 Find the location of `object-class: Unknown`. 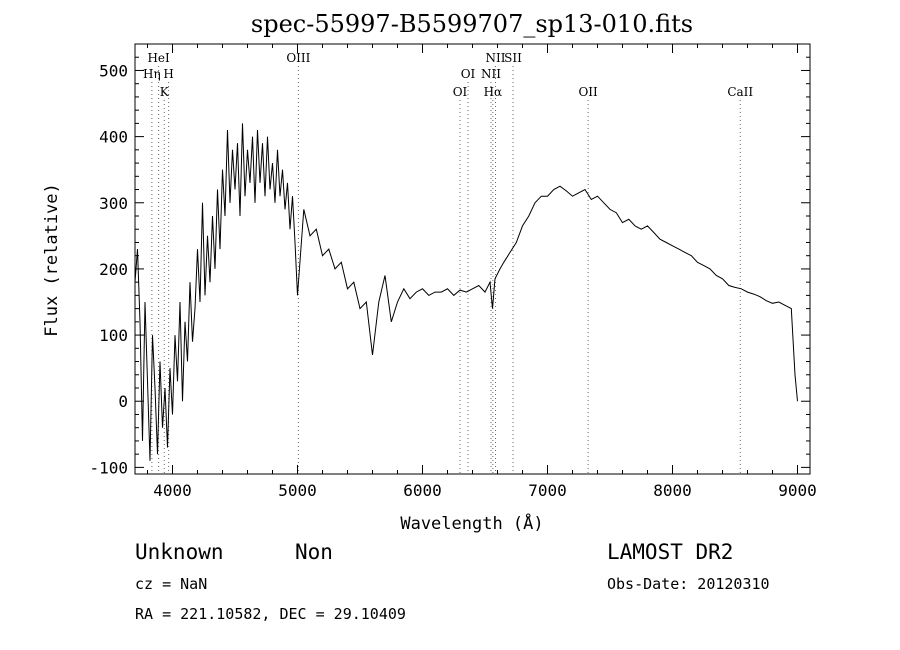

object-class: Unknown is located at coordinates (179, 552).